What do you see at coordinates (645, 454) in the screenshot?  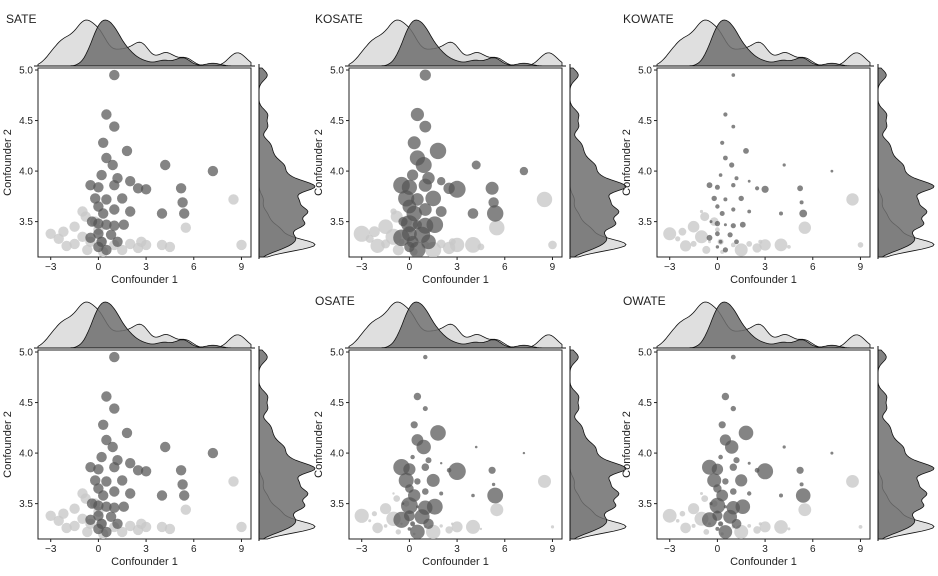 I see `y-tick-label: 4.0` at bounding box center [645, 454].